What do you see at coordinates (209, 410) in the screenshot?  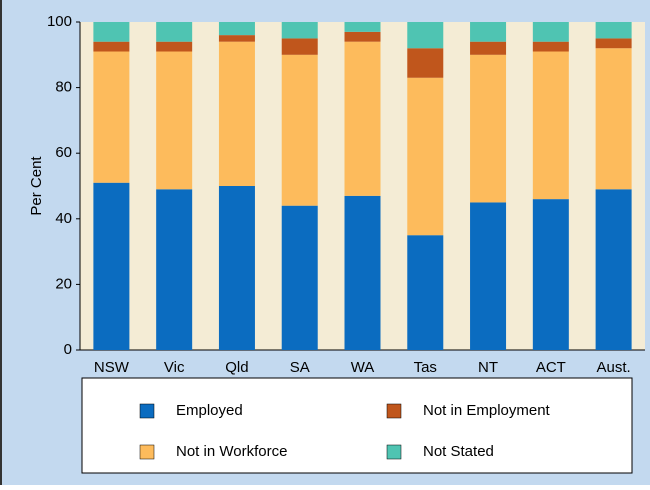 I see `legend-label: Employed` at bounding box center [209, 410].